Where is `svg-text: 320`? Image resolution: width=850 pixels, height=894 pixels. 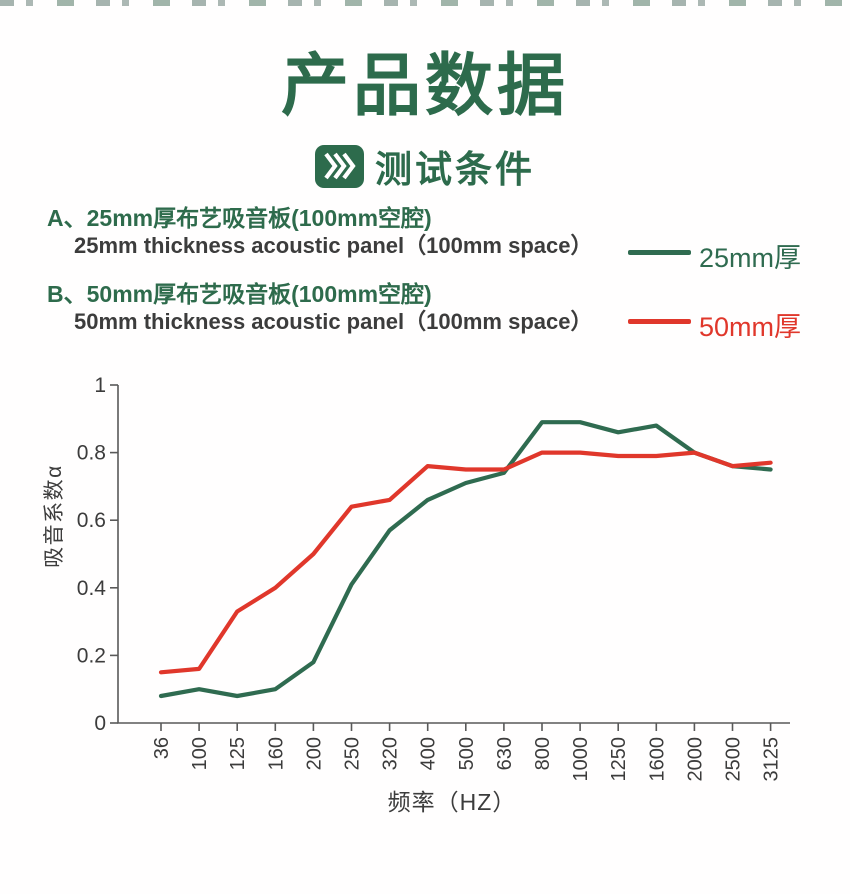 svg-text: 320 is located at coordinates (391, 753).